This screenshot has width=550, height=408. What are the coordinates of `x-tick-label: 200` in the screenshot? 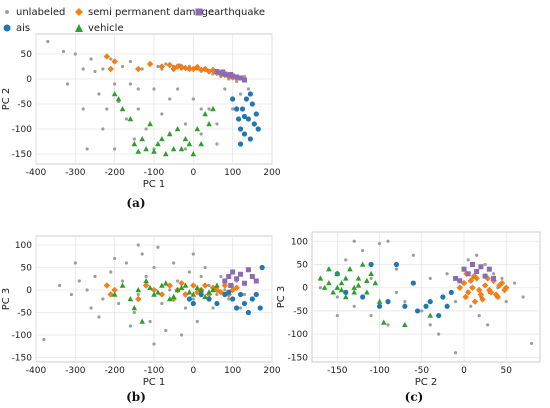 It's located at (271, 371).